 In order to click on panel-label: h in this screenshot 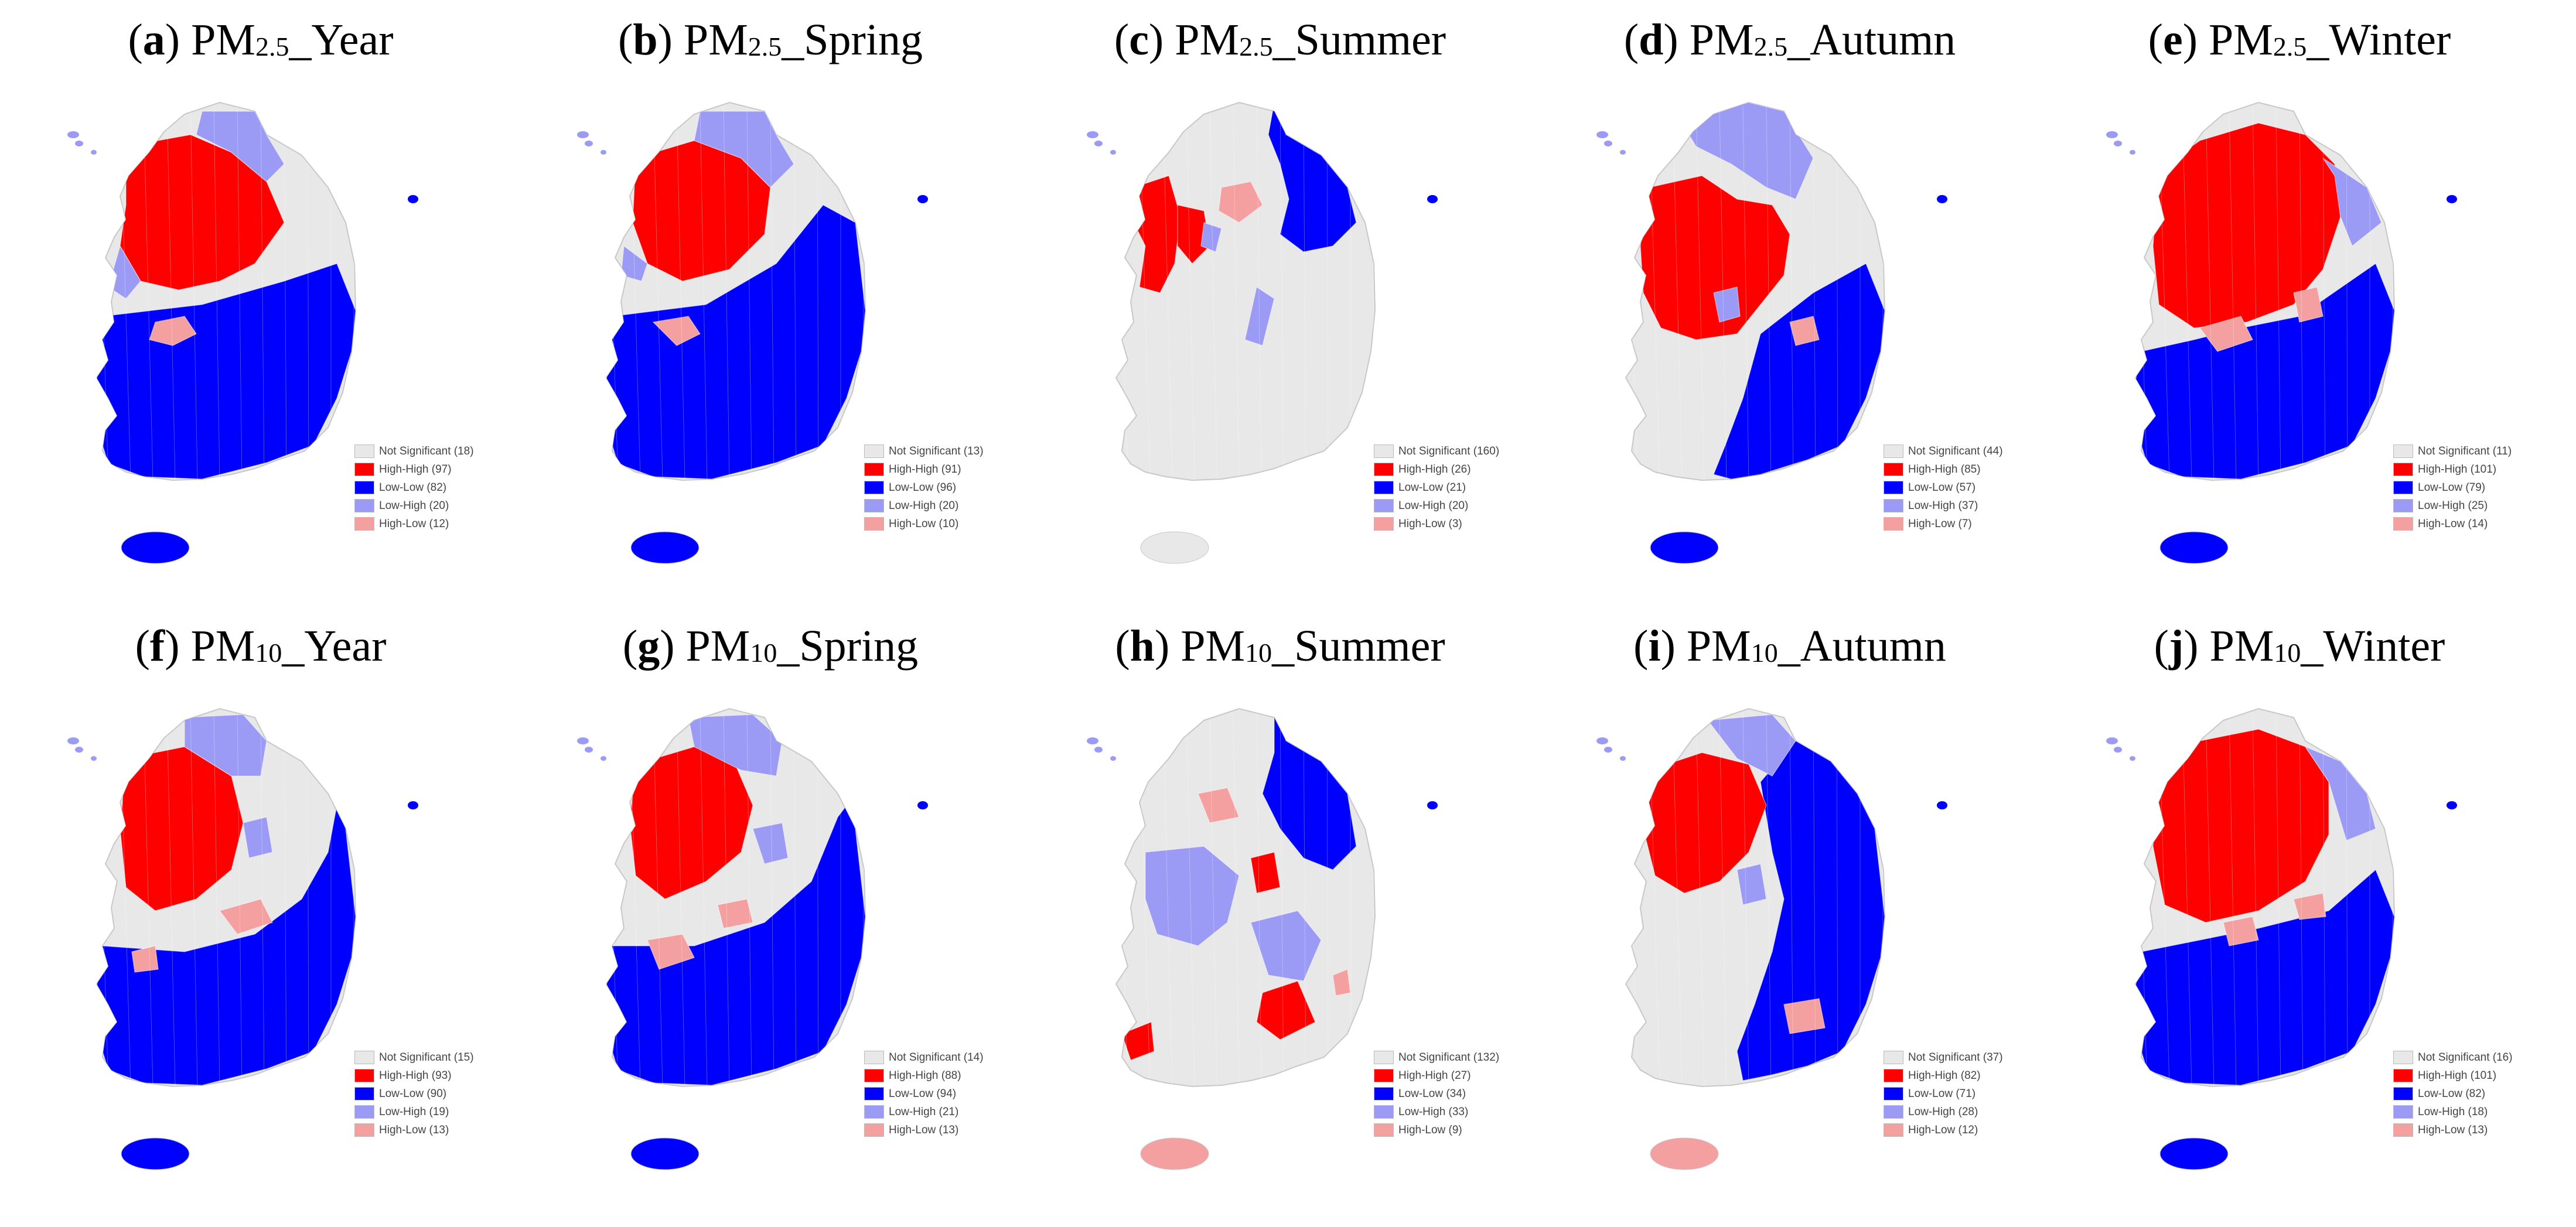, I will do `click(1142, 646)`.